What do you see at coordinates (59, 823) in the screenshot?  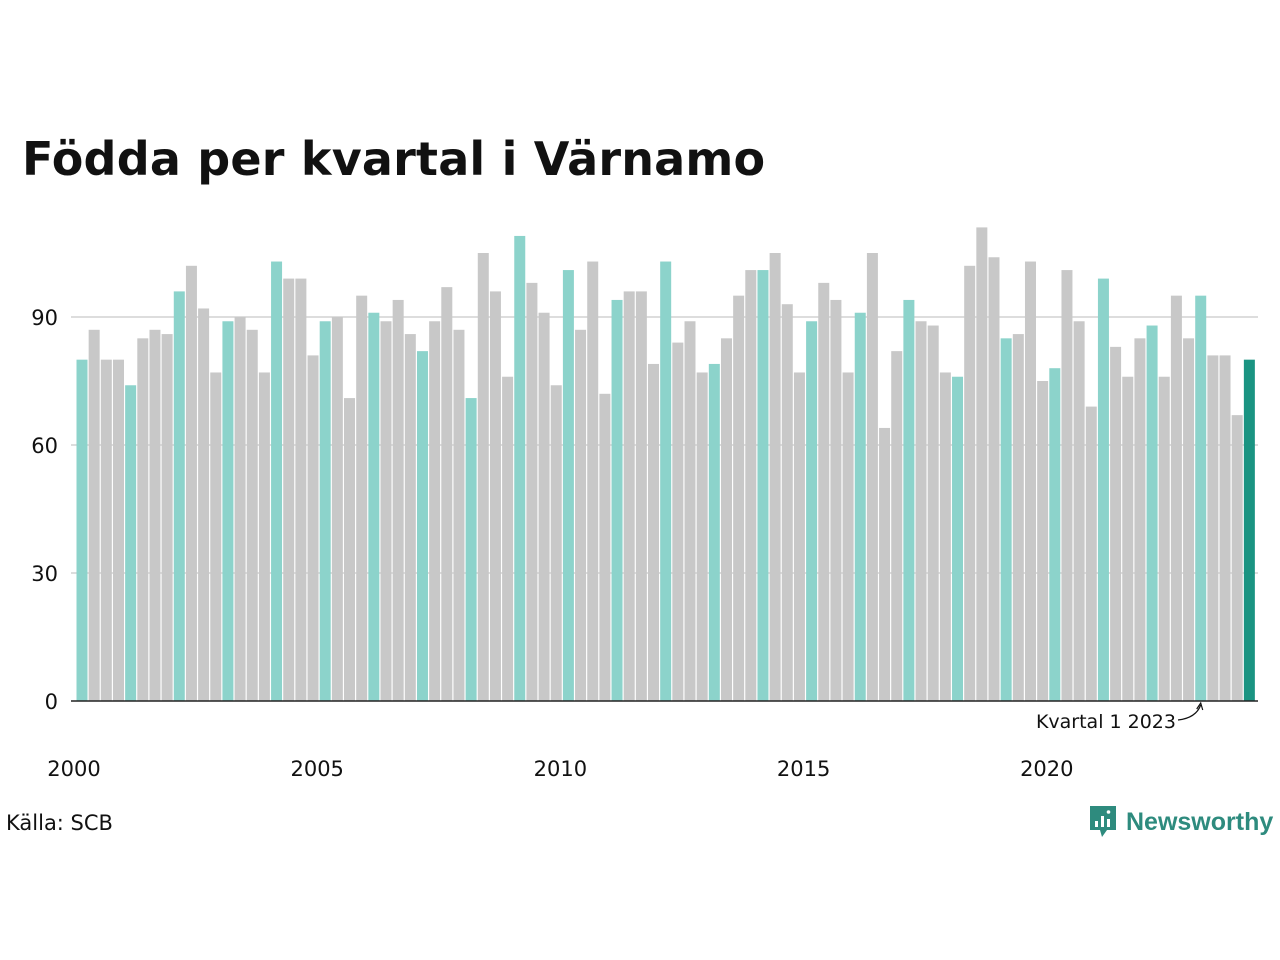 I see `source-label: Källa: SCB` at bounding box center [59, 823].